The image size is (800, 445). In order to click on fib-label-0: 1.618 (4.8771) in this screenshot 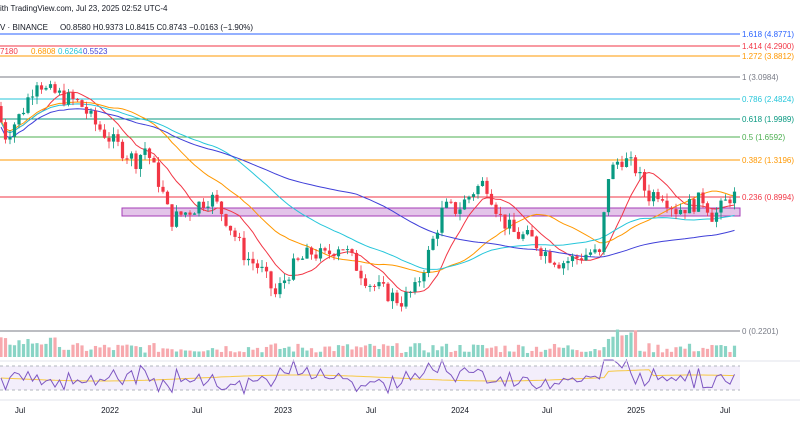, I will do `click(768, 34)`.